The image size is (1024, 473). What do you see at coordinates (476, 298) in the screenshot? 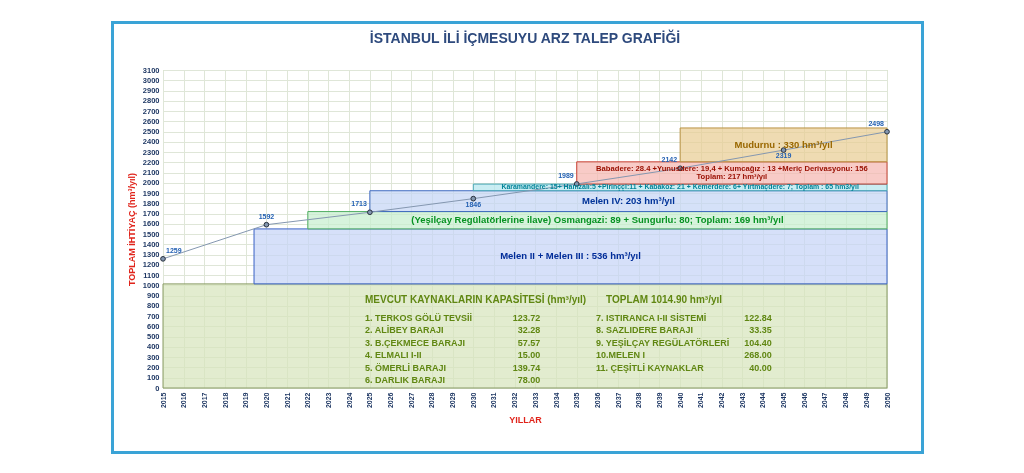
I see `series-label: MEVCUT KAYNAKLARIN KAPASİTESİ (hm³/yıl)` at bounding box center [476, 298].